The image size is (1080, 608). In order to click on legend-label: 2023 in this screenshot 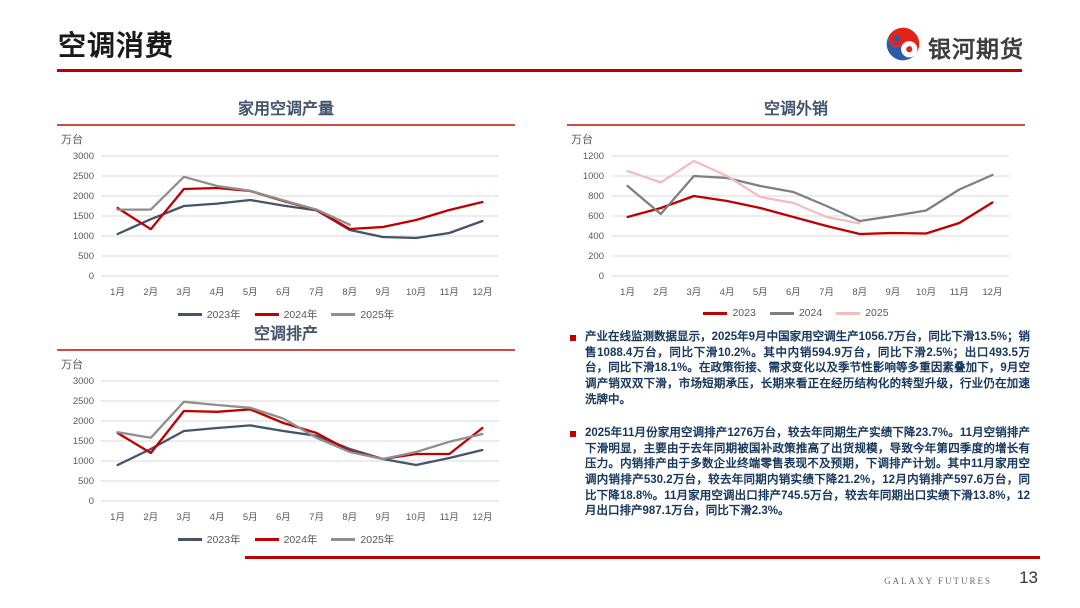, I will do `click(744, 313)`.